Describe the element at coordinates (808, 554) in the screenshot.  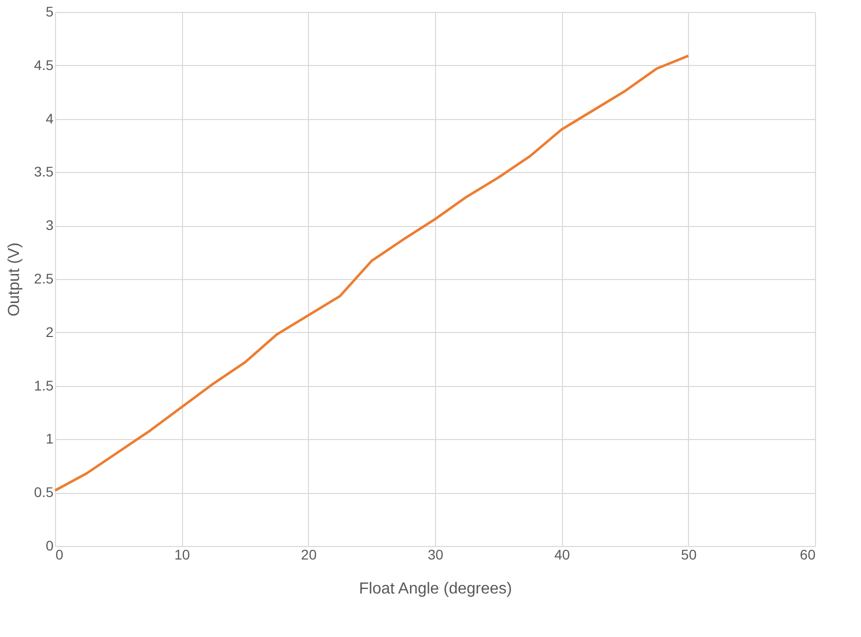
I see `x-tick-label: 60` at that location.